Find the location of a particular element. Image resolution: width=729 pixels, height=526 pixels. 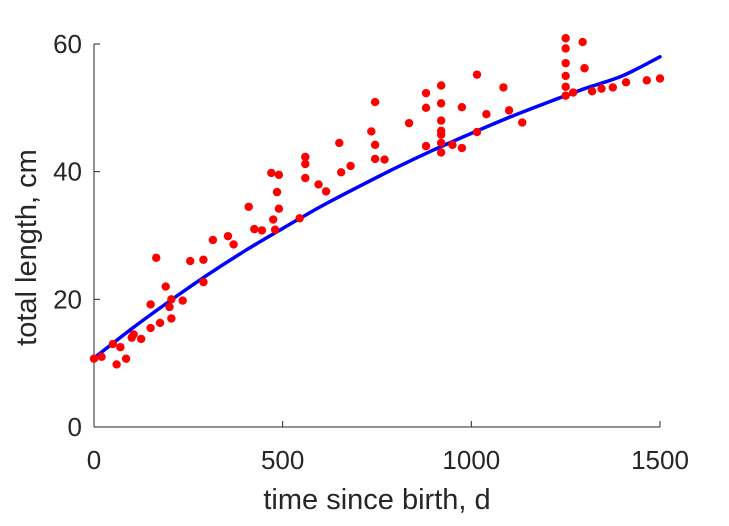

x-tick-label: 500 is located at coordinates (282, 460).